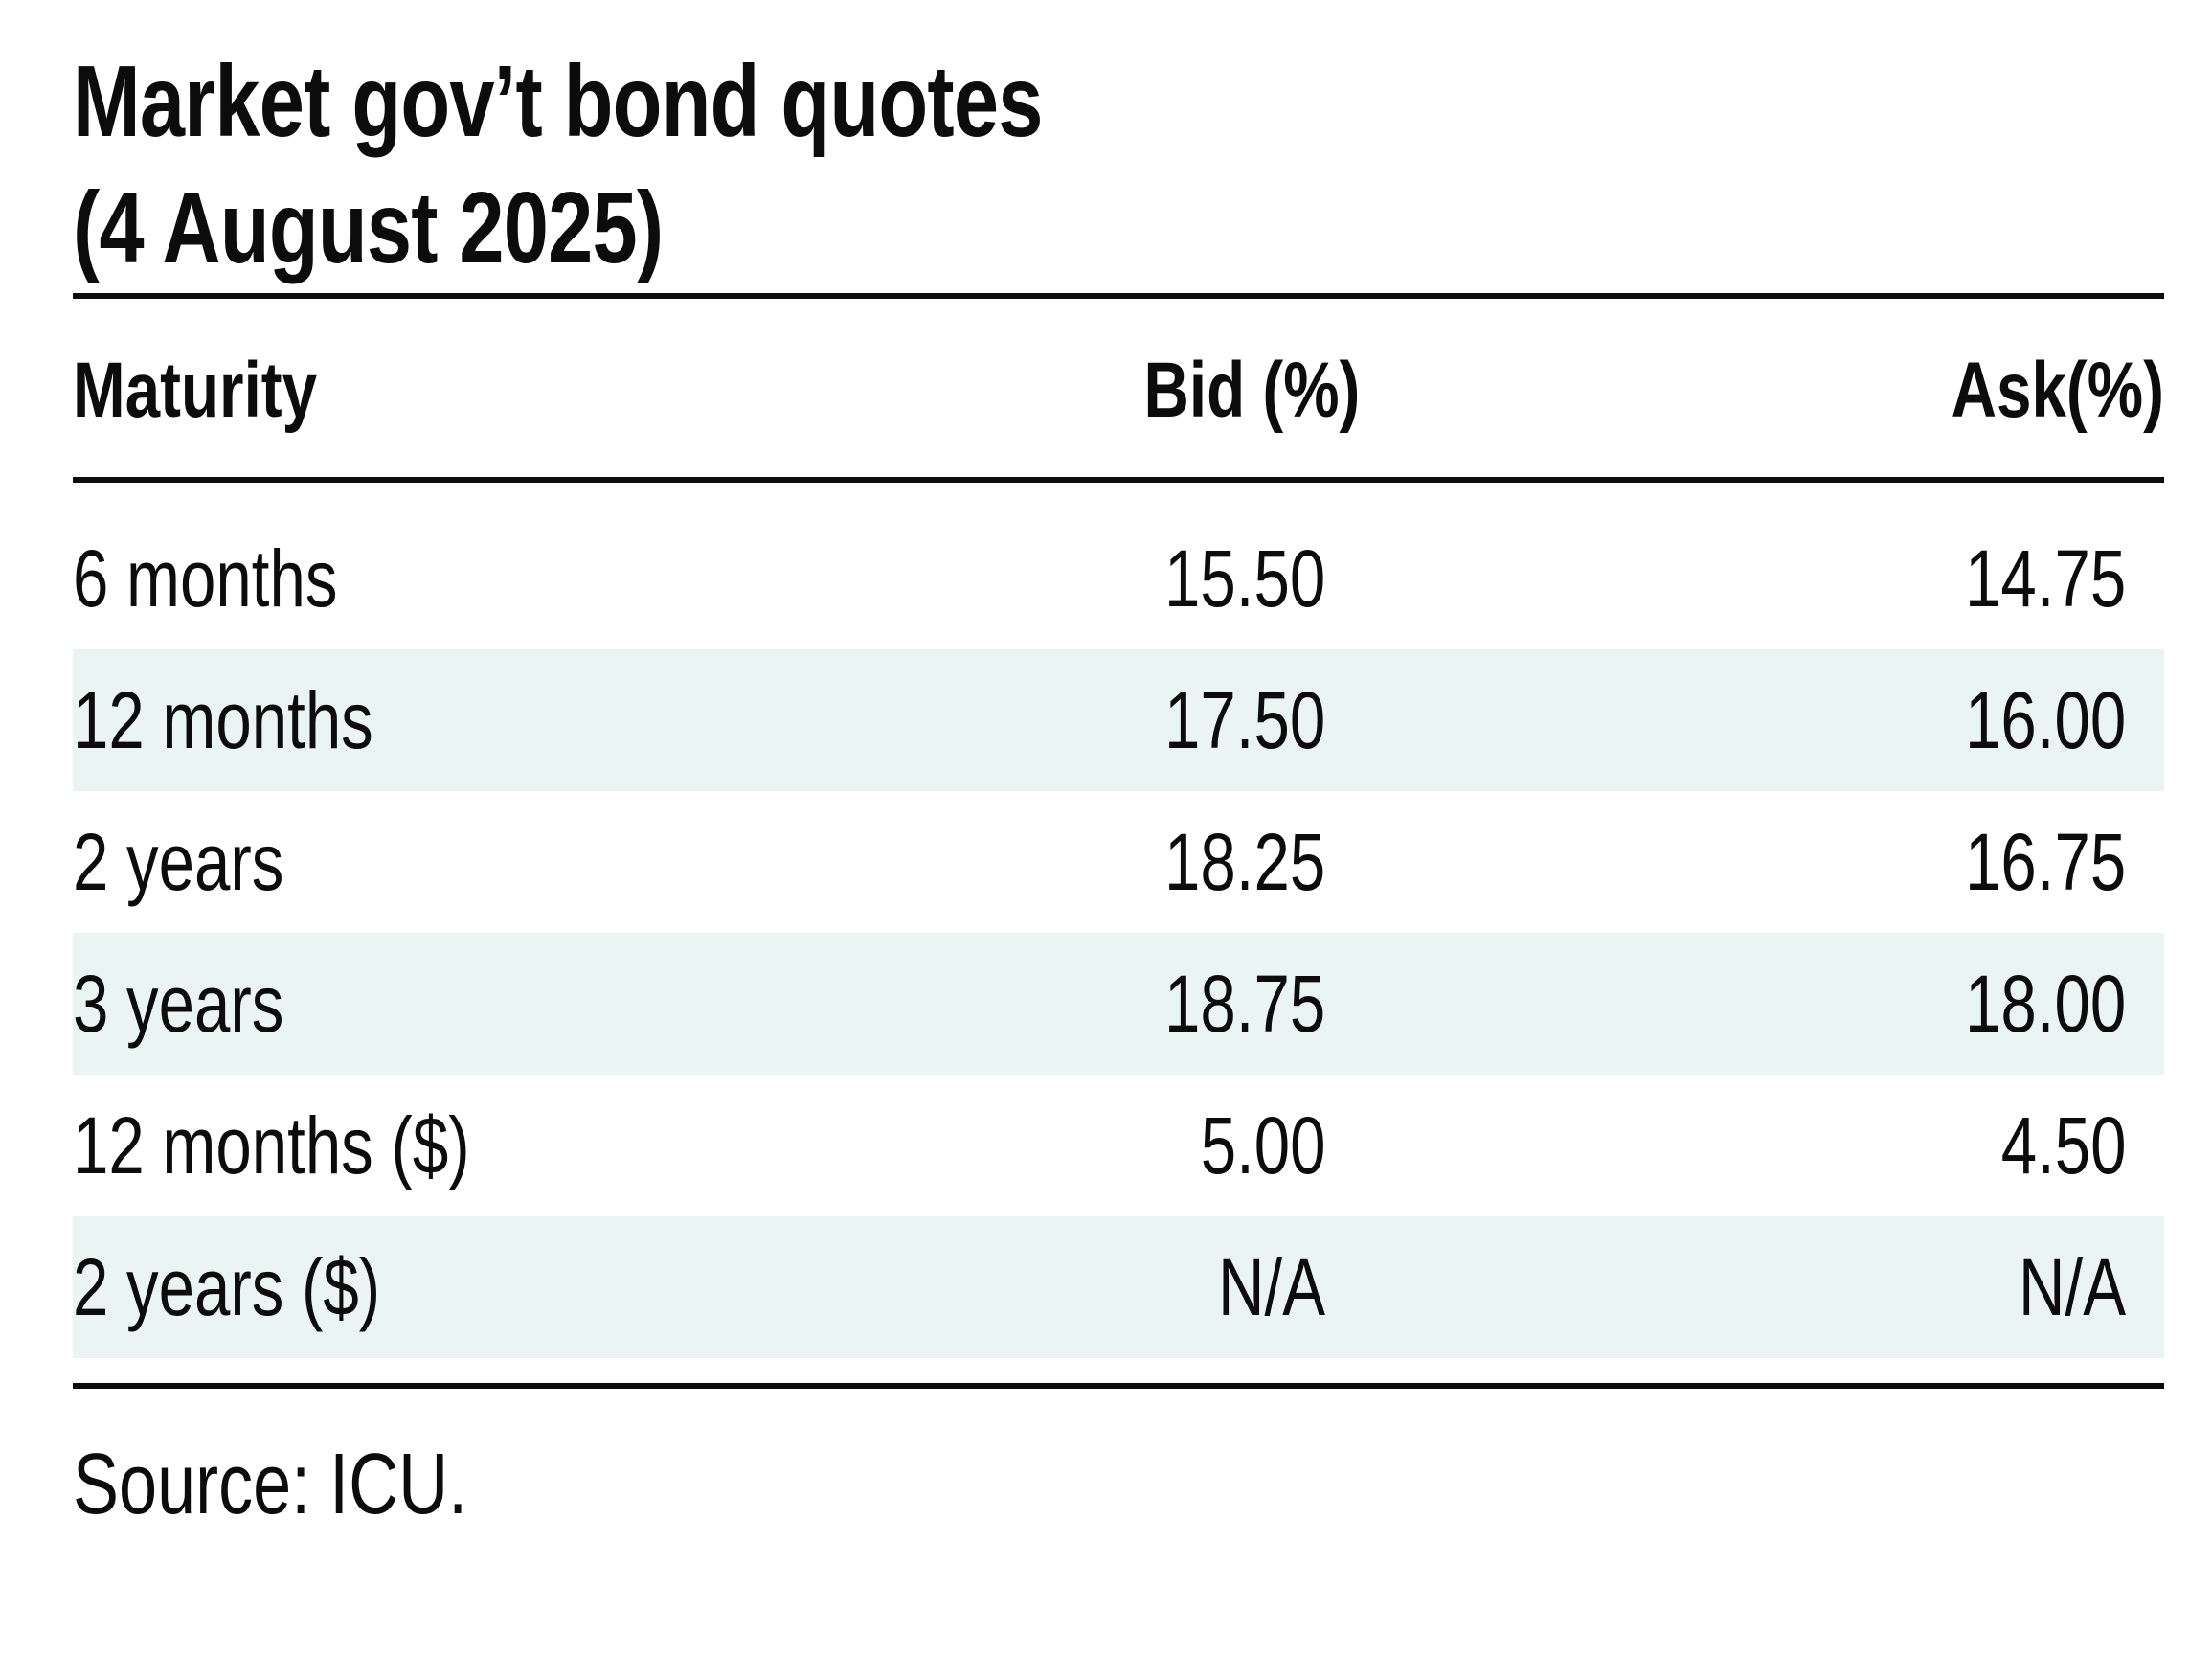 This screenshot has height=1678, width=2212. I want to click on table-row: 3 years 18.75 18.00, so click(1118, 1004).